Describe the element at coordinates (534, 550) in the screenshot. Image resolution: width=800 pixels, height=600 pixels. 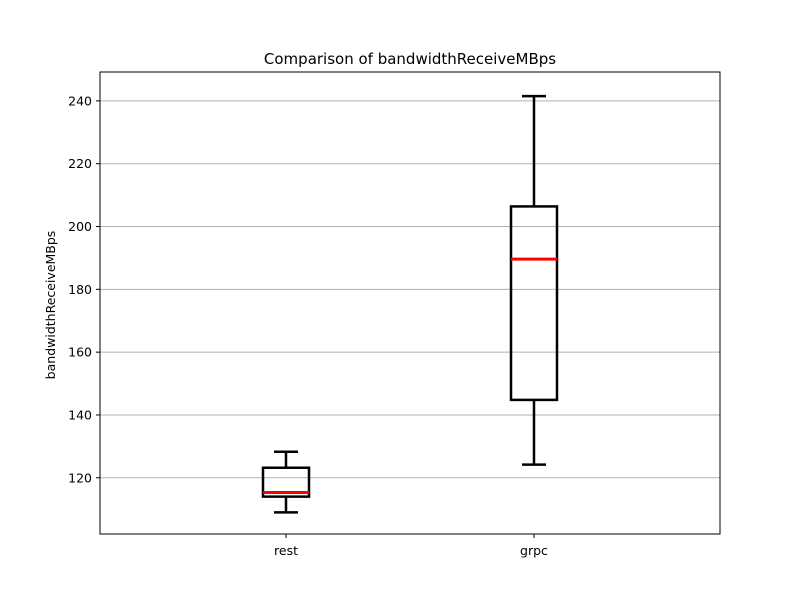
I see `x-tick-label: grpc` at that location.